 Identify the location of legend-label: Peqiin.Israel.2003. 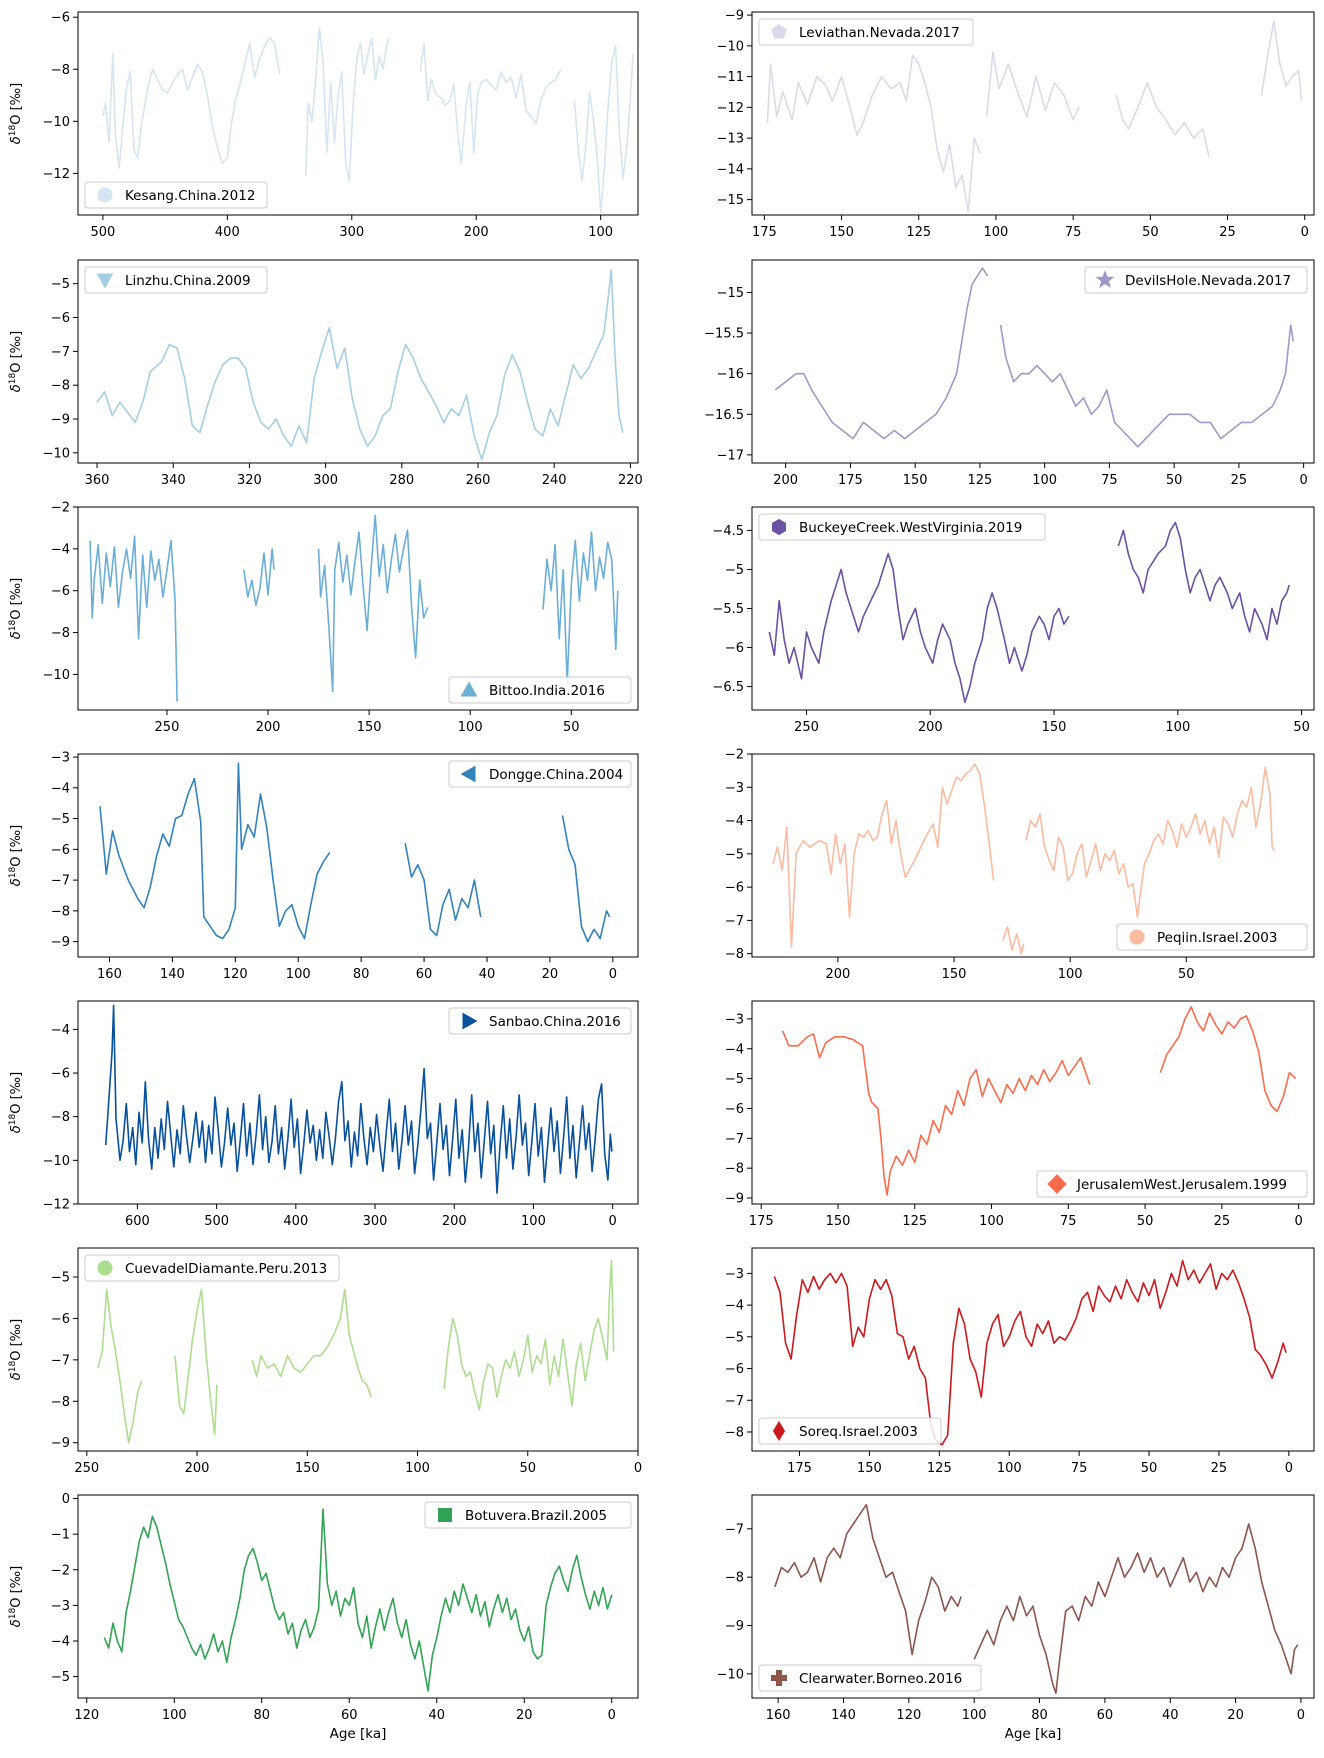
(1217, 938).